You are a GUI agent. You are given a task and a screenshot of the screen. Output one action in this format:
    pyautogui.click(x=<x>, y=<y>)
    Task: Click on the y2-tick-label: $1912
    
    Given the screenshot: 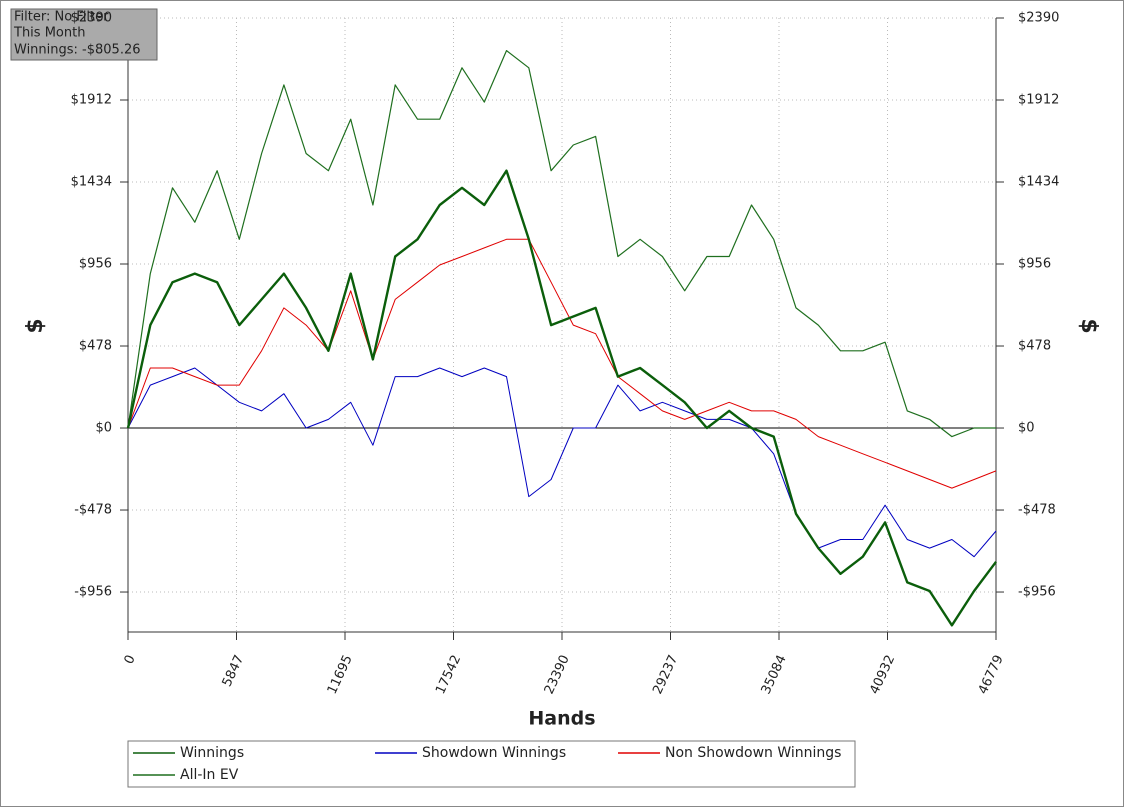 What is the action you would take?
    pyautogui.click(x=1038, y=100)
    